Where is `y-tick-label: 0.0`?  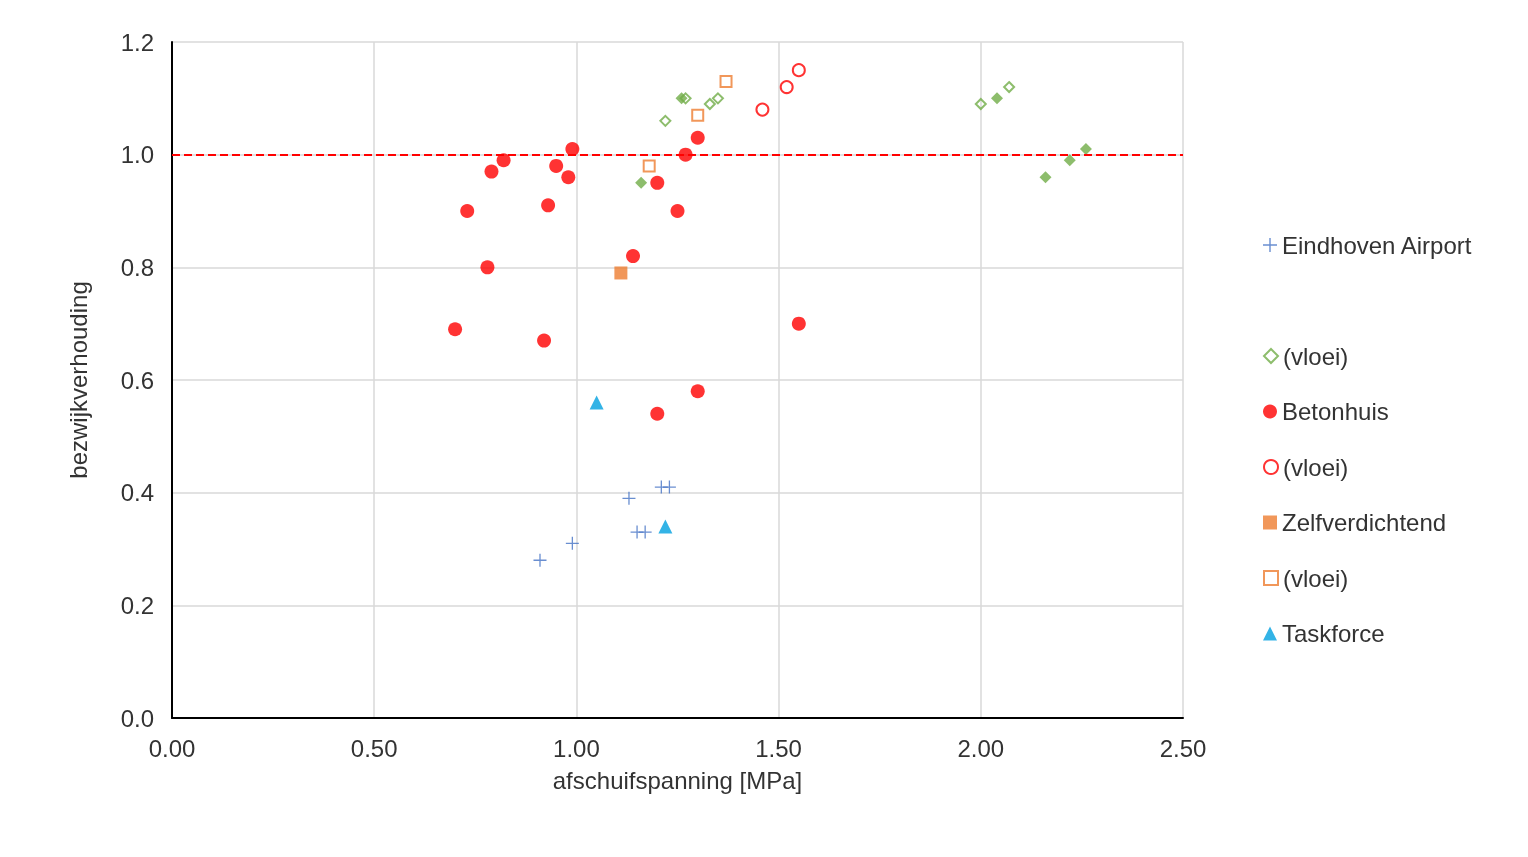
y-tick-label: 0.0 is located at coordinates (137, 718).